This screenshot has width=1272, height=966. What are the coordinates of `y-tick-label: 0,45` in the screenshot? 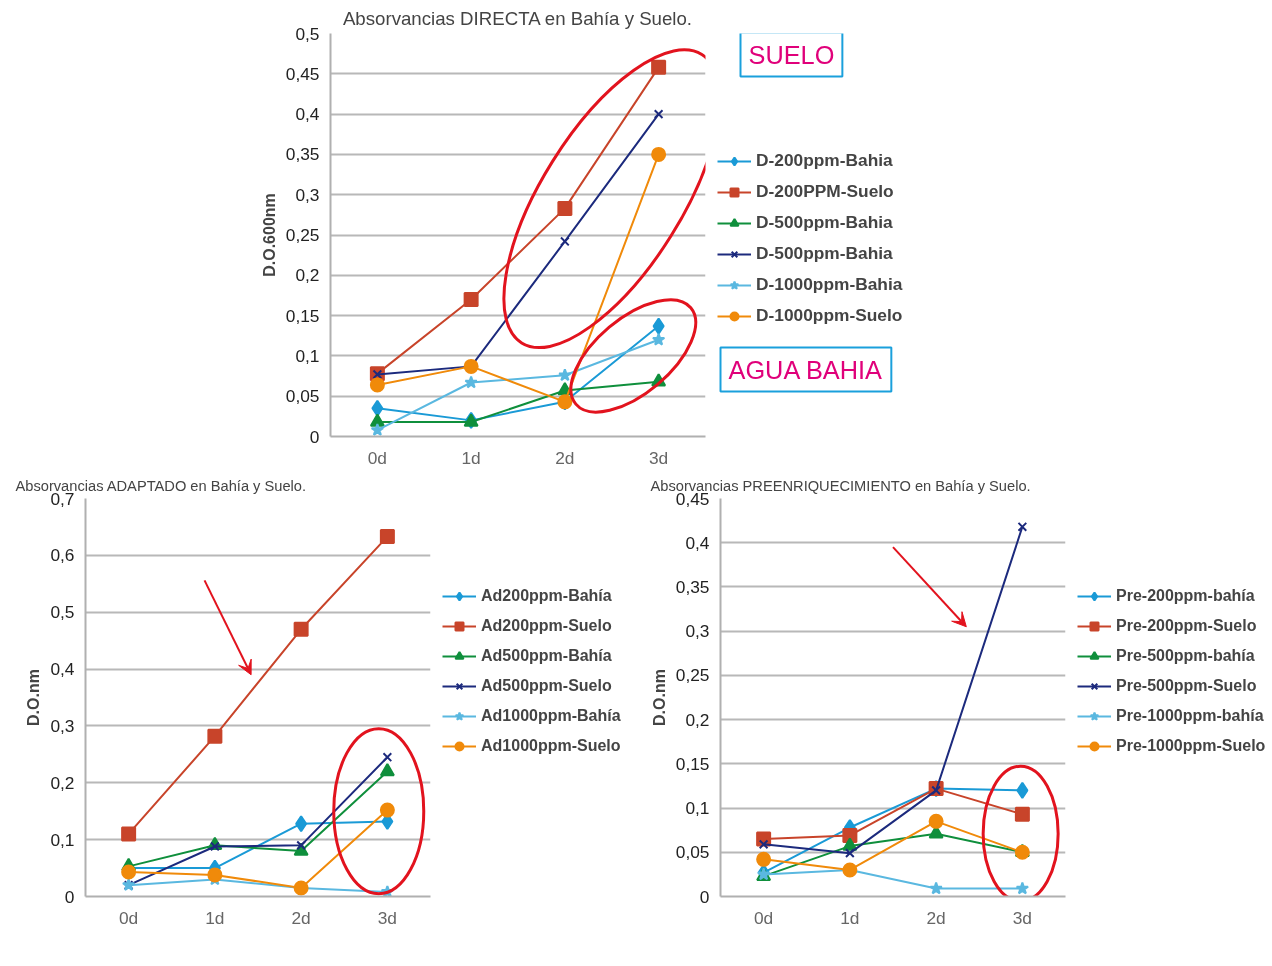 It's located at (302, 73).